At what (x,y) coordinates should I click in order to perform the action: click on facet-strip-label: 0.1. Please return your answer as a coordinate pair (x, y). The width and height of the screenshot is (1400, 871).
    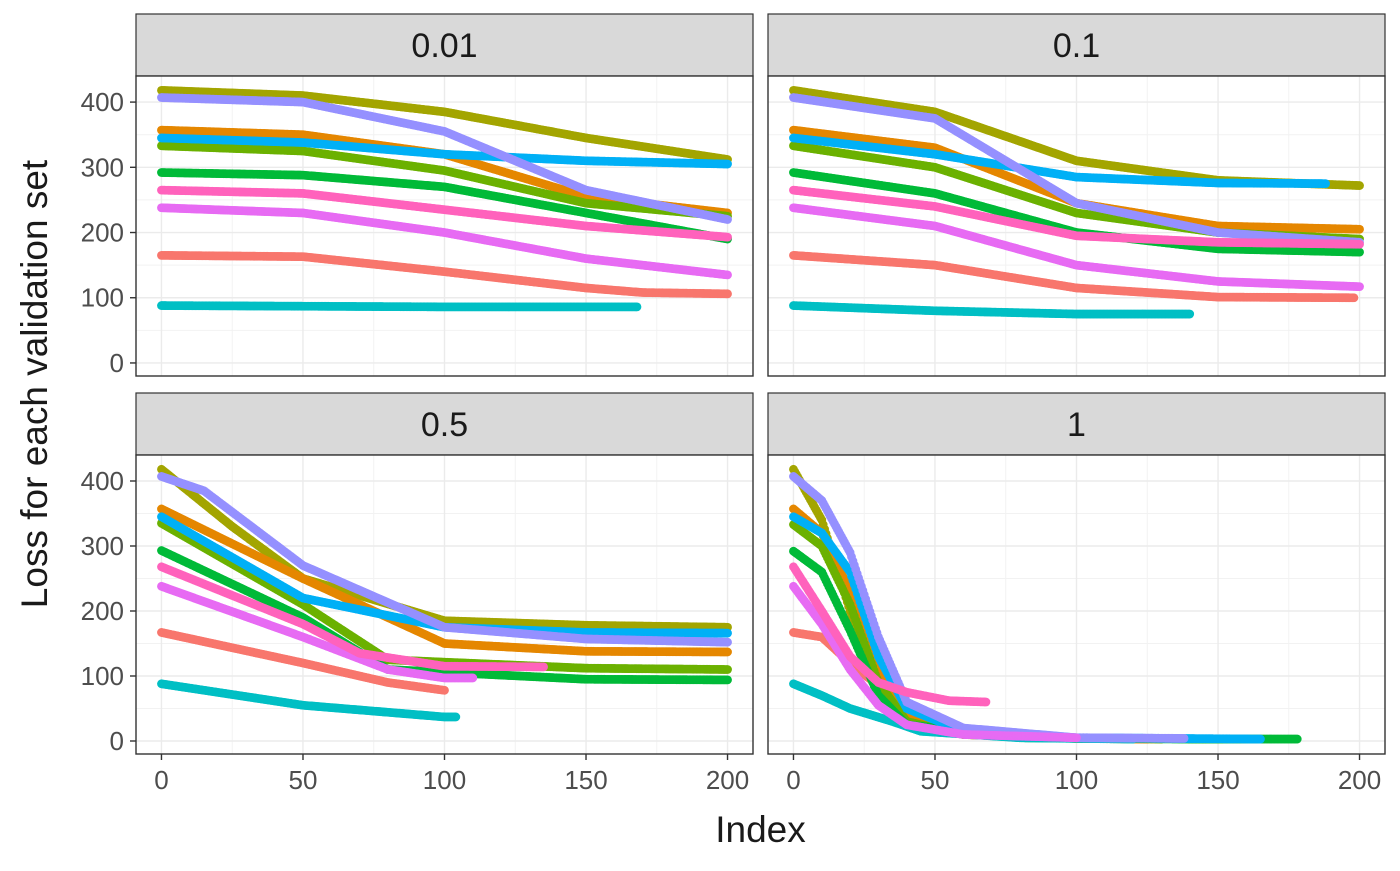
    Looking at the image, I should click on (1076, 46).